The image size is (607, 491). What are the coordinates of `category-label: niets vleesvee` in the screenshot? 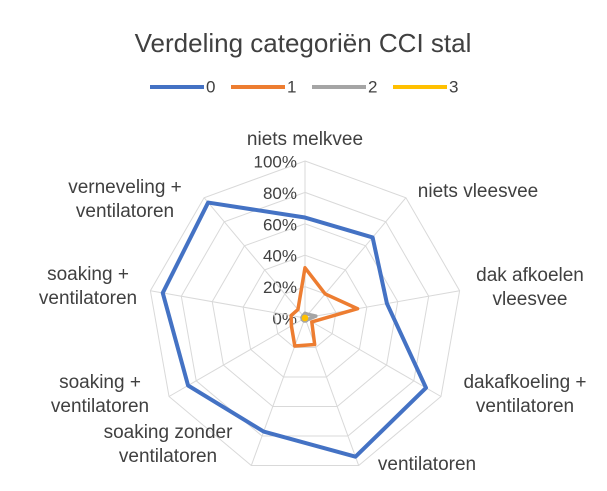 It's located at (478, 191).